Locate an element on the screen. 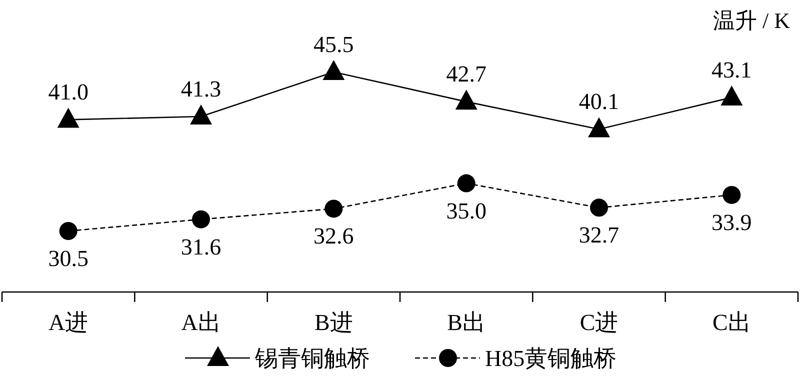 The height and width of the screenshot is (383, 800). x-tick-label: C出 is located at coordinates (731, 322).